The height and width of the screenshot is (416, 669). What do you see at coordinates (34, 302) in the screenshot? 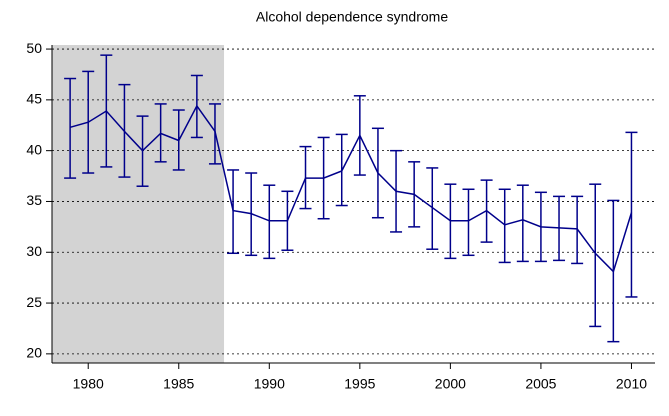
I see `y-tick-label: 25` at bounding box center [34, 302].